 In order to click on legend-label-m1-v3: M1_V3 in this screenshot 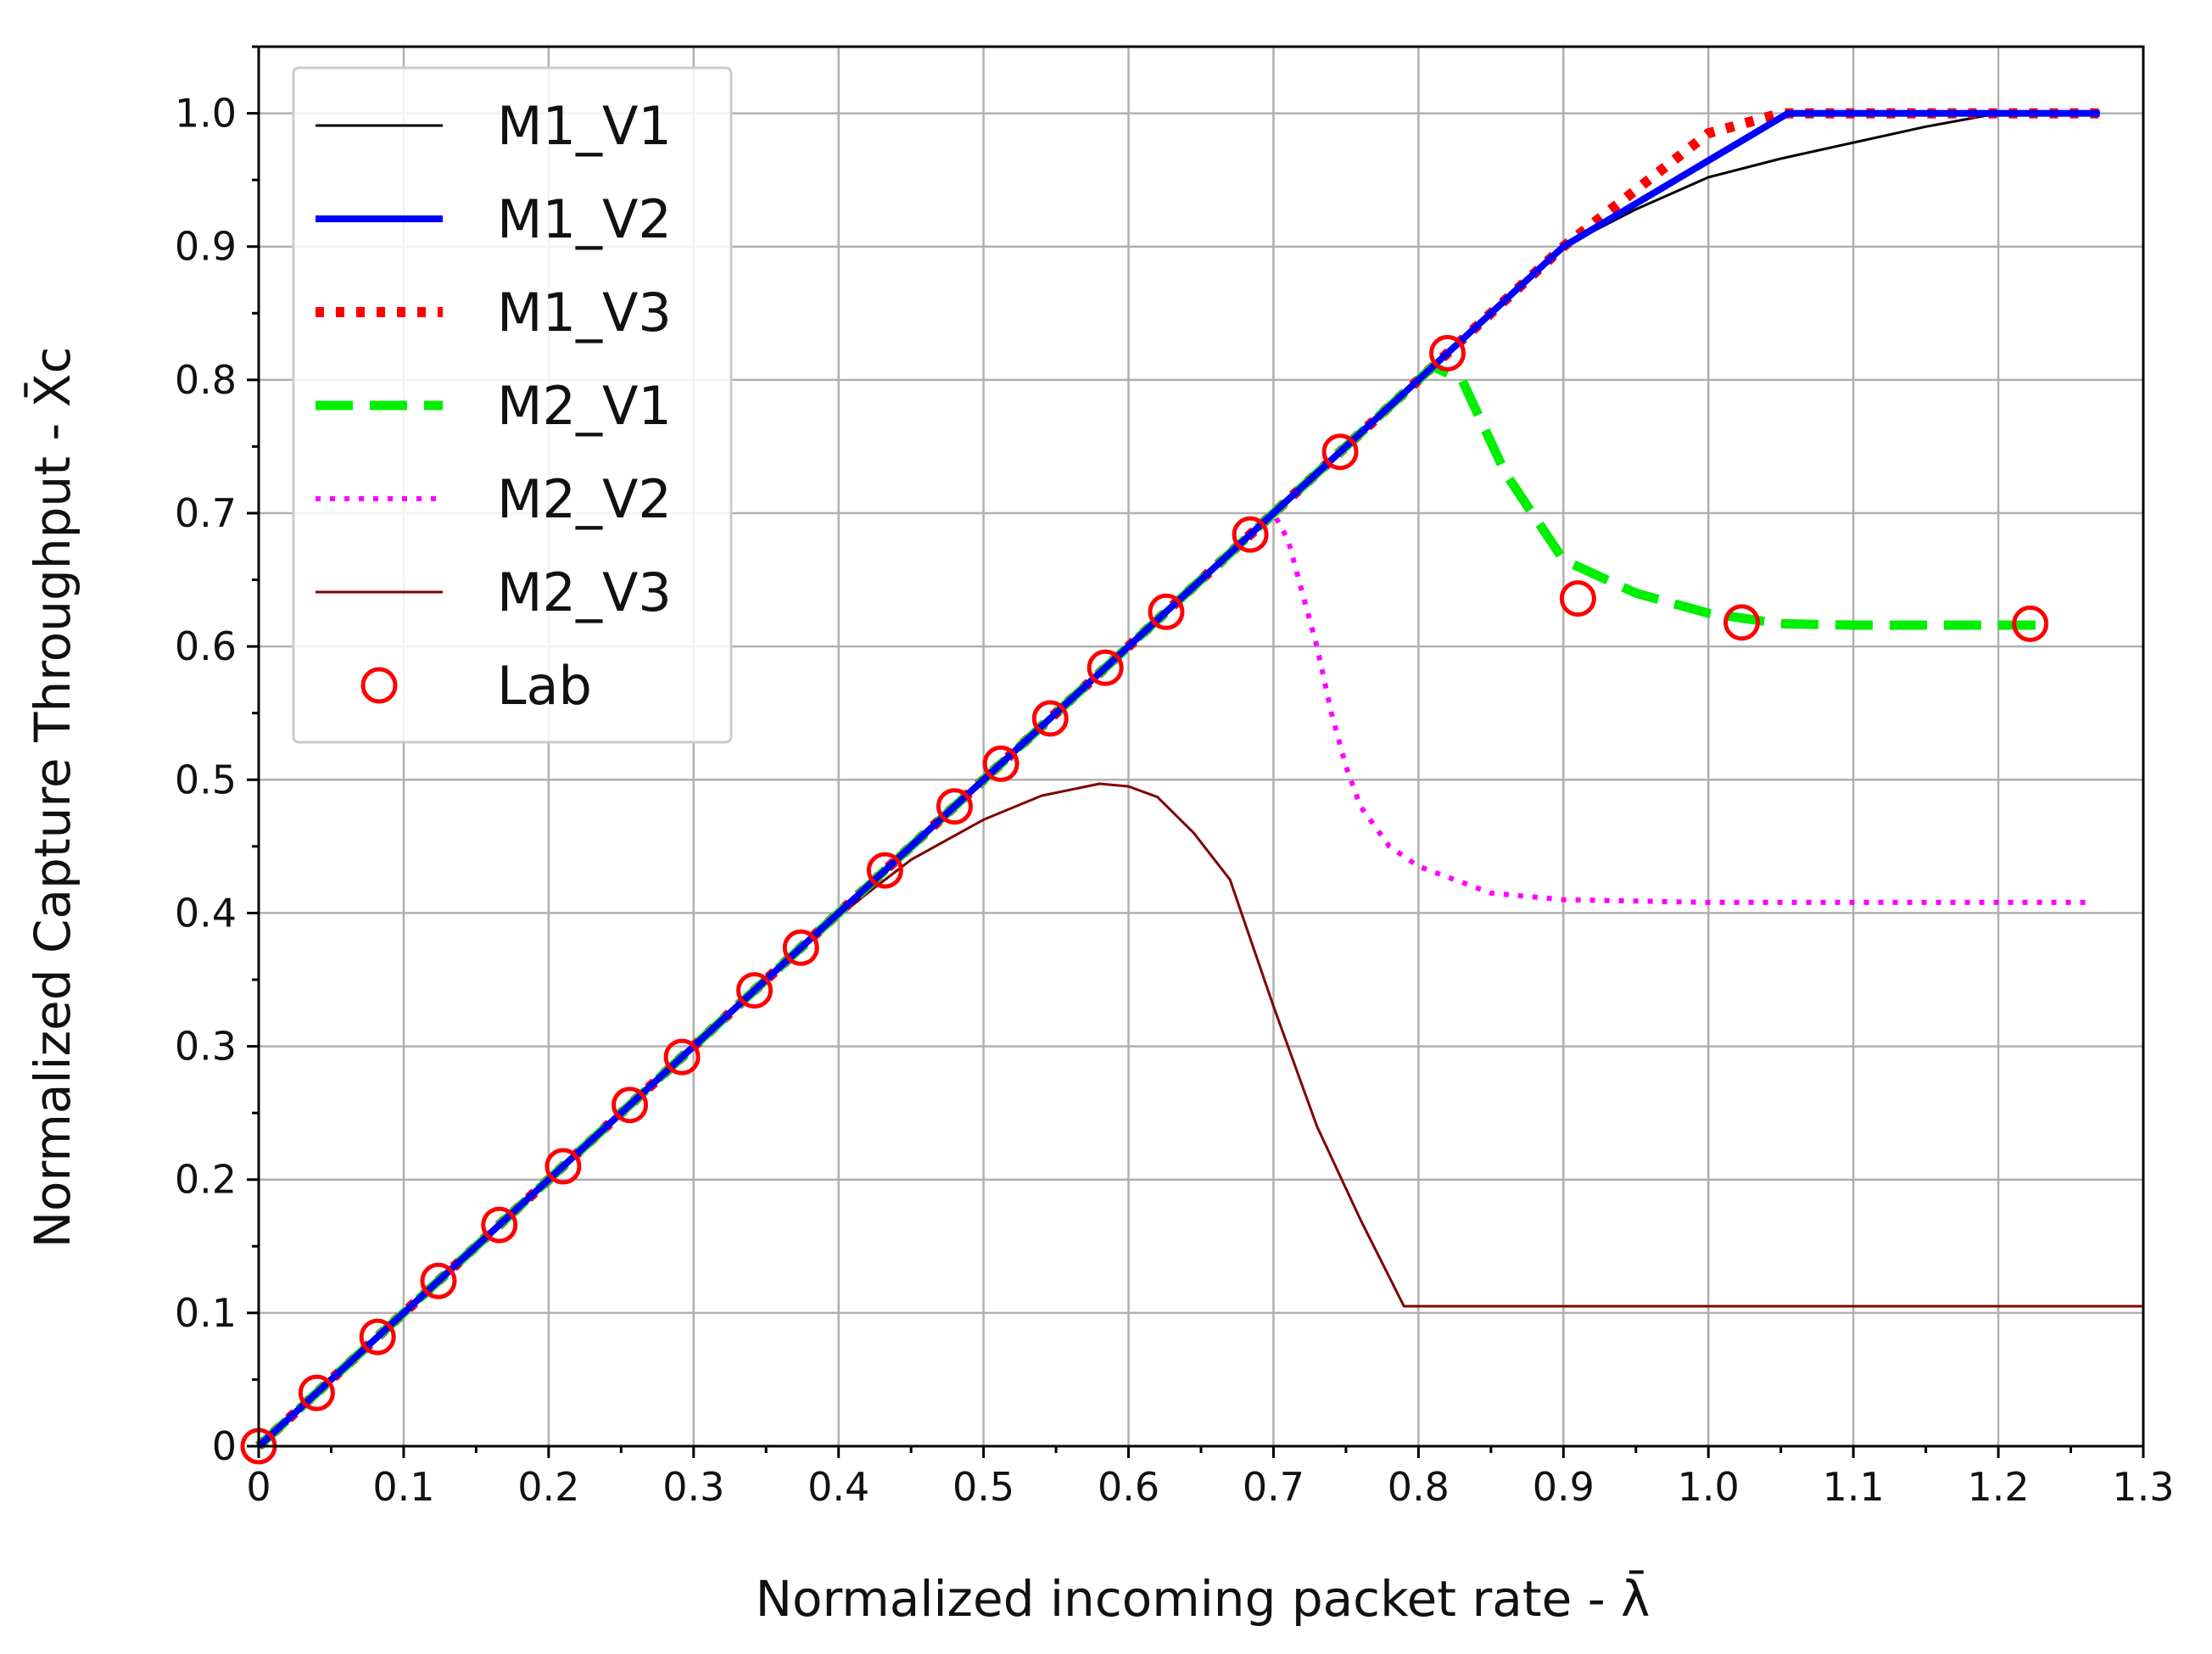, I will do `click(585, 313)`.